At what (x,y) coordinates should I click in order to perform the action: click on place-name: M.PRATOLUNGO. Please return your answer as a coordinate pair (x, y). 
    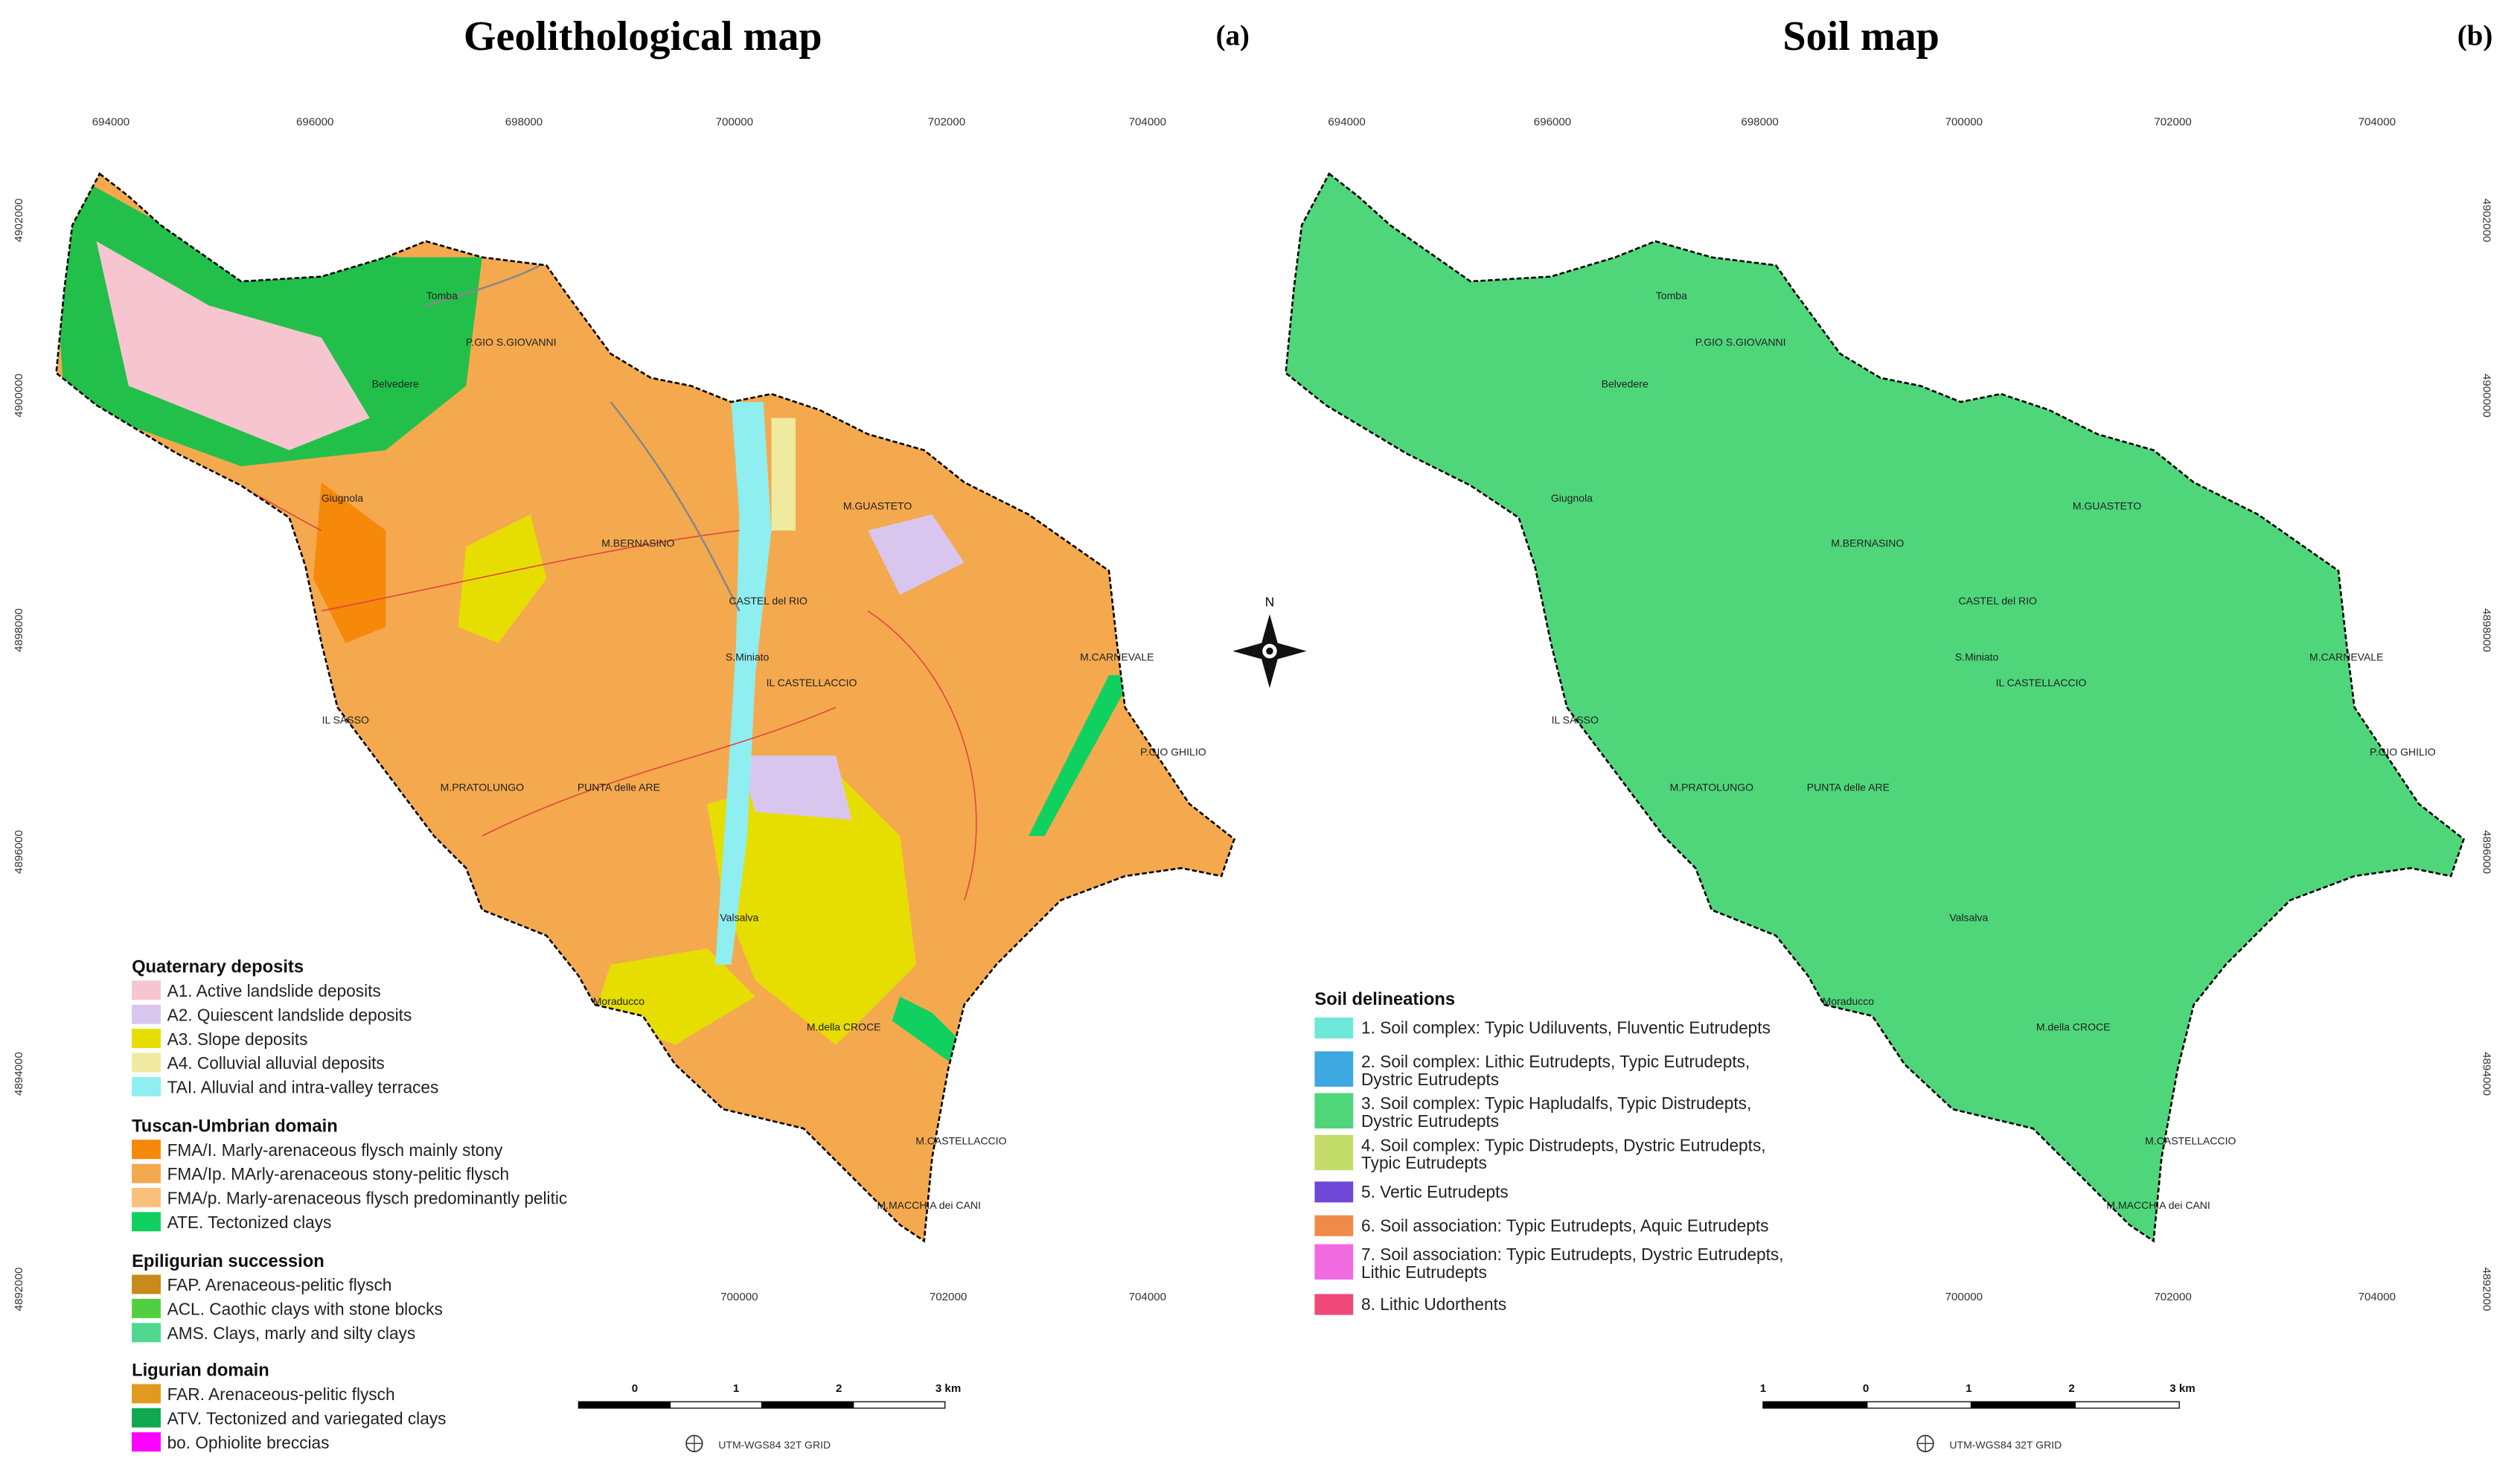
    Looking at the image, I should click on (482, 788).